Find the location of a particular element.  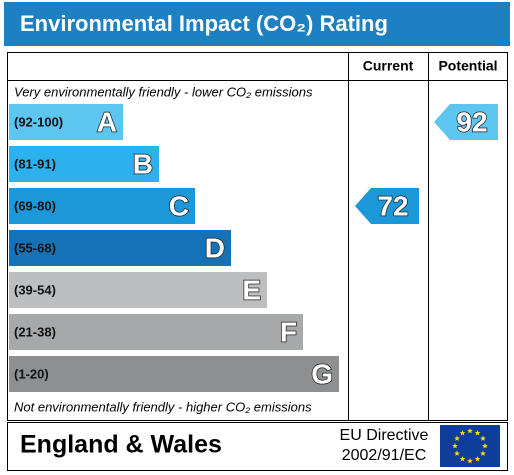

band-letter: E is located at coordinates (251, 289).